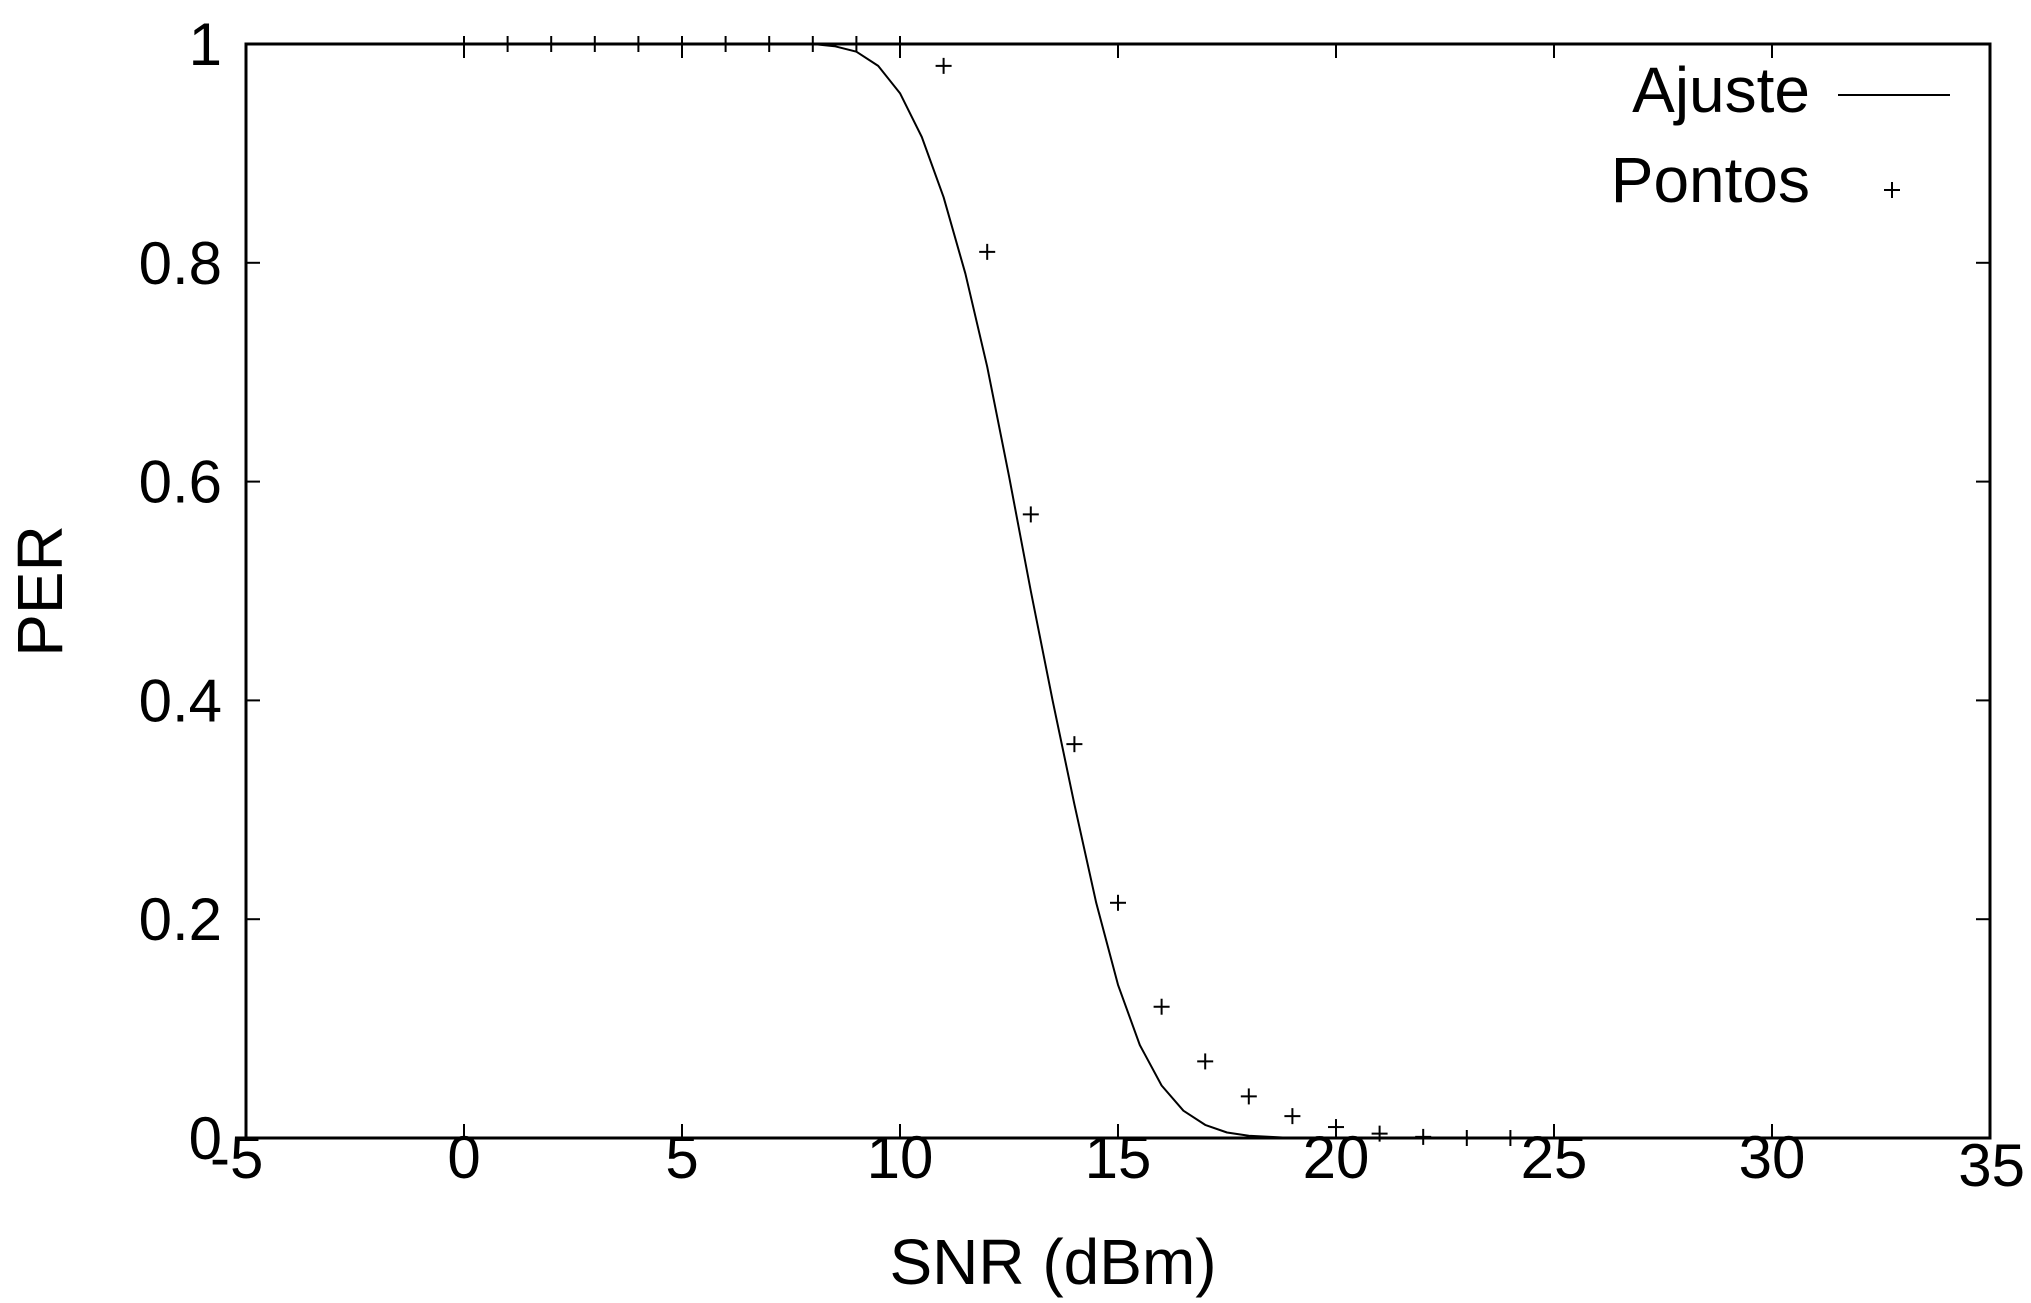 This screenshot has height=1303, width=2031. What do you see at coordinates (236, 1157) in the screenshot?
I see `x-tick-label: -5` at bounding box center [236, 1157].